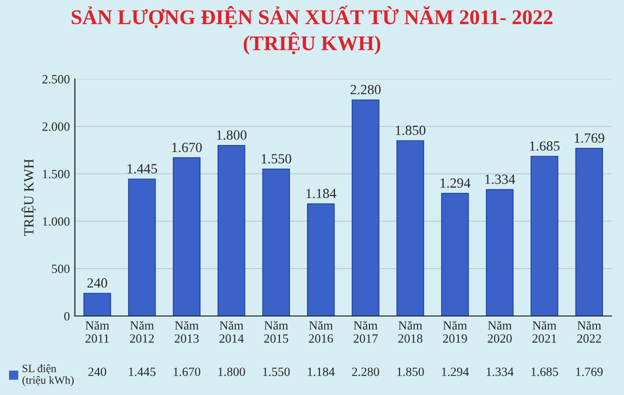 This screenshot has width=624, height=395. Describe the element at coordinates (187, 372) in the screenshot. I see `data-label: 1.670` at that location.